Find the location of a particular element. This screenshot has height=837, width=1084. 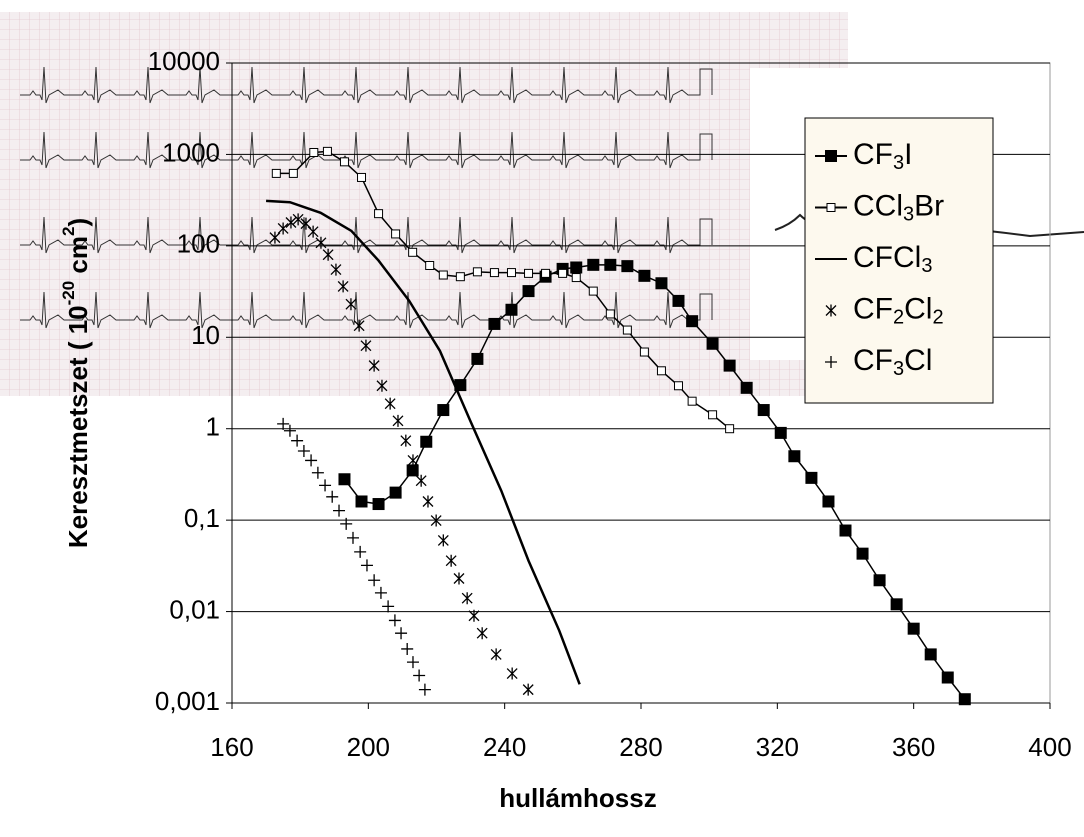

x-tick-label: 400 is located at coordinates (1049, 747).